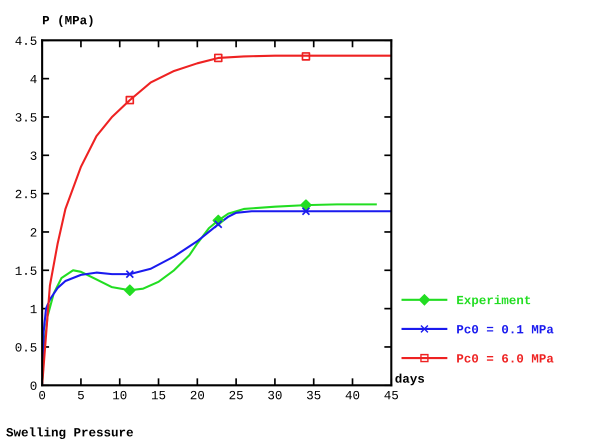 The width and height of the screenshot is (602, 448). Describe the element at coordinates (33, 309) in the screenshot. I see `y-tick-label: 1` at that location.